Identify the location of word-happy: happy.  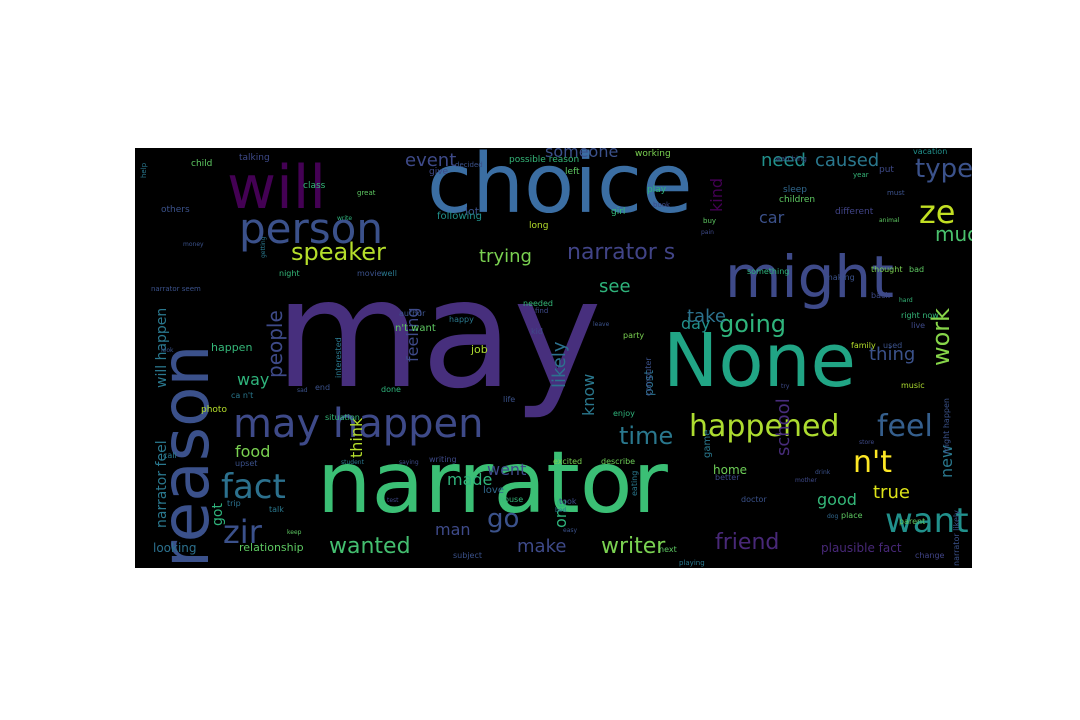
(461, 319).